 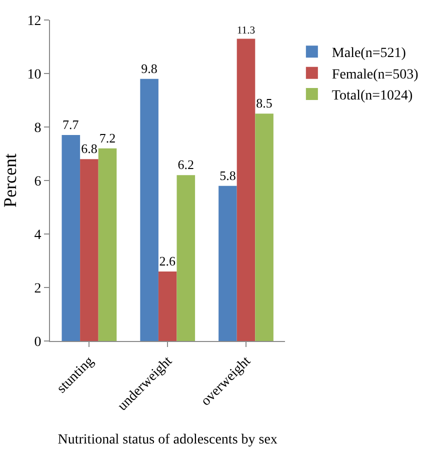 I want to click on data-label: 7.2, so click(x=107, y=138).